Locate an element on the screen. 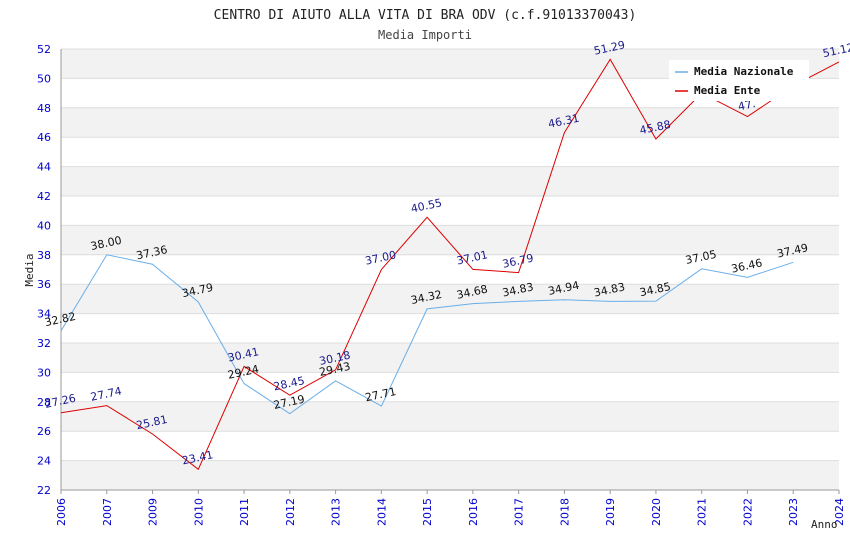  data-label: 34.94 is located at coordinates (564, 288).